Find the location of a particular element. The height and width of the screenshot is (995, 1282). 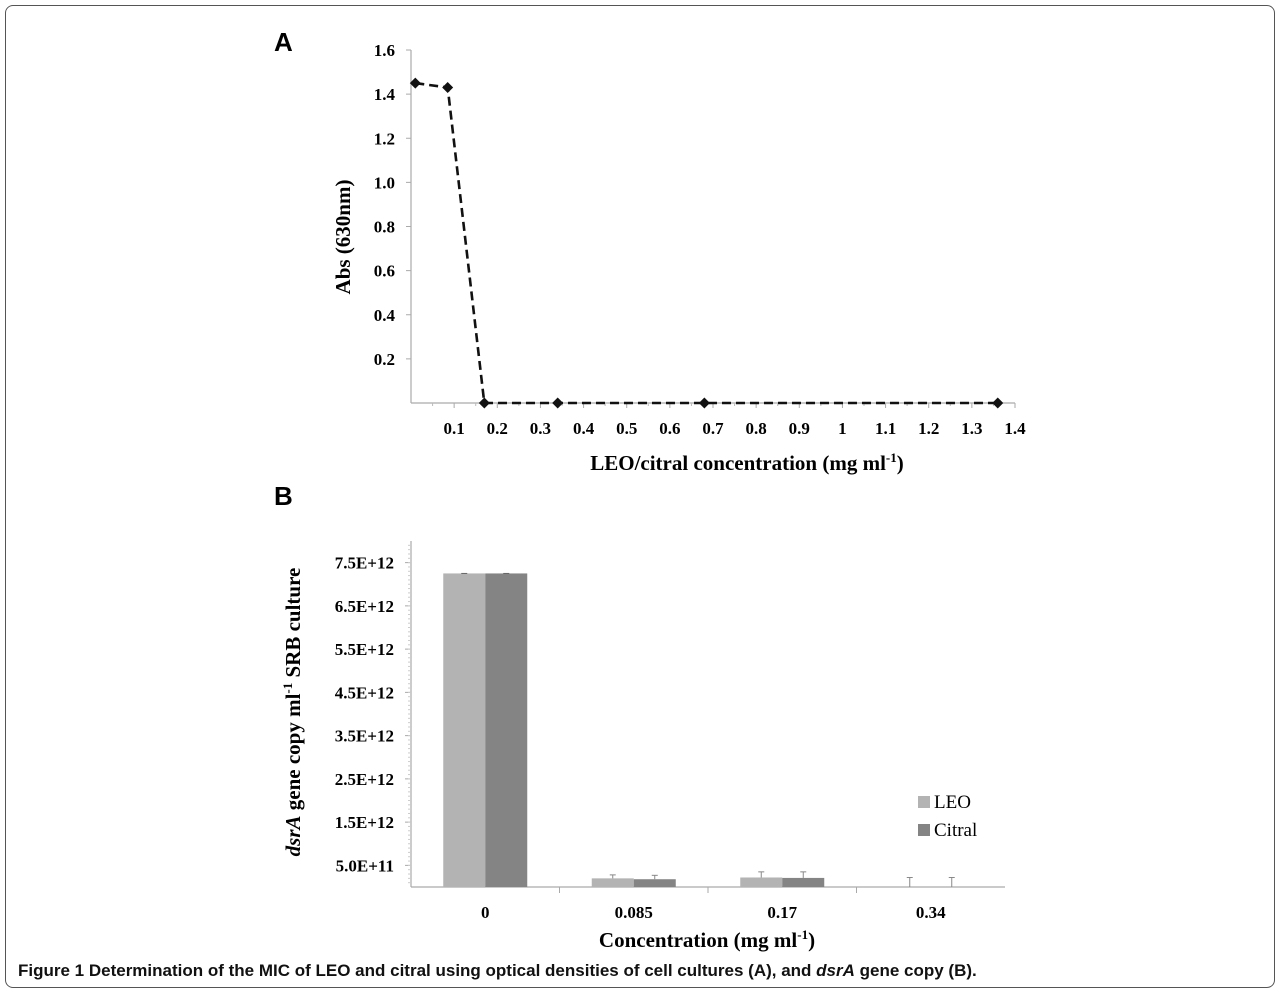

panel-b-y-tick-label: 7.5E+12 is located at coordinates (364, 563).